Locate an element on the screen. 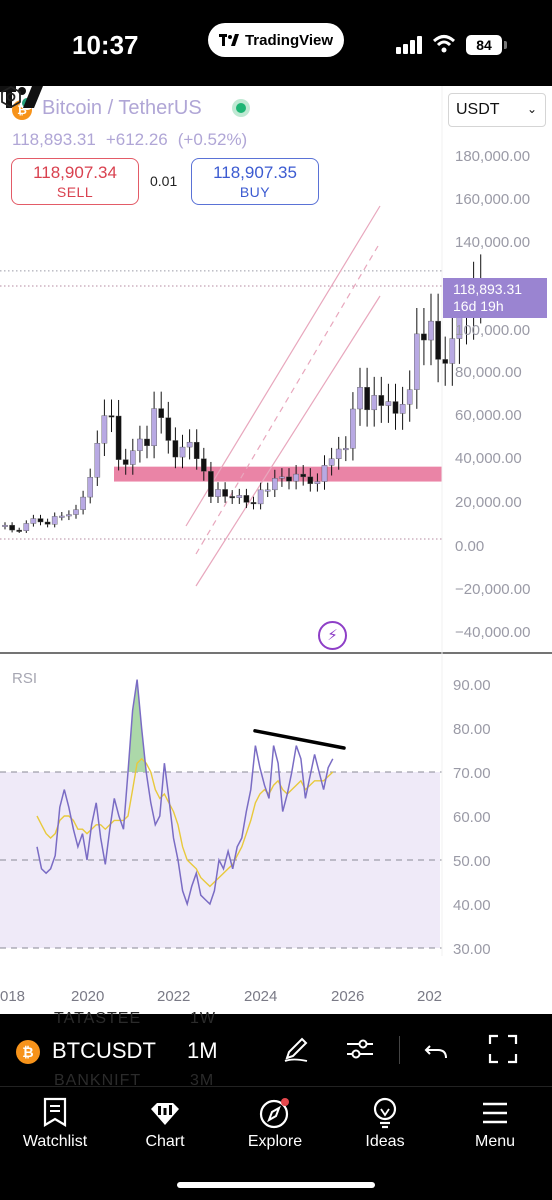 Image resolution: width=552 pixels, height=1200 pixels. channel-upper-line is located at coordinates (283, 366).